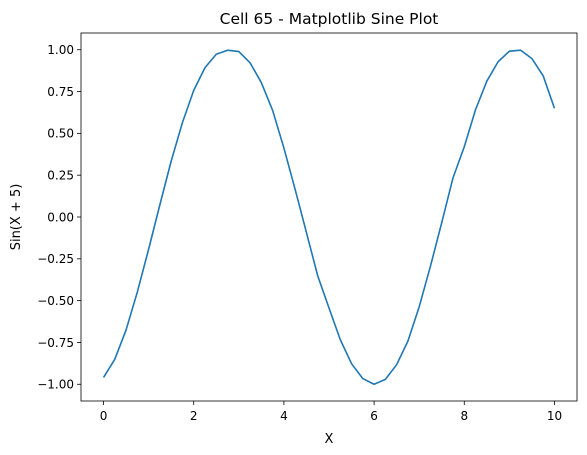  What do you see at coordinates (104, 416) in the screenshot?
I see `x-tick-label: 0` at bounding box center [104, 416].